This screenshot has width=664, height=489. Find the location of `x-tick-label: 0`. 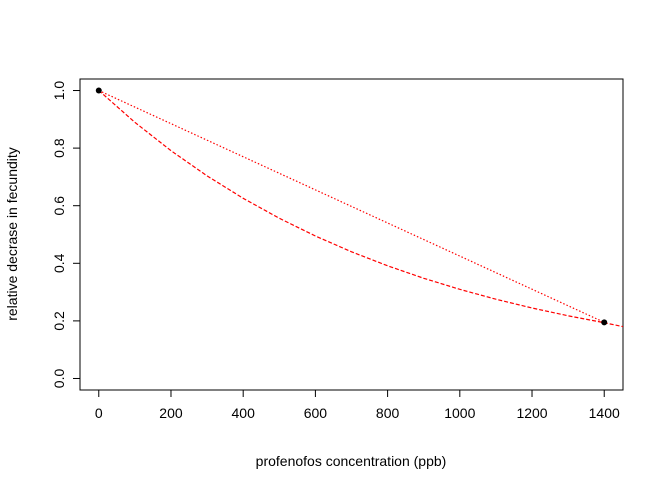

x-tick-label: 0 is located at coordinates (99, 413).